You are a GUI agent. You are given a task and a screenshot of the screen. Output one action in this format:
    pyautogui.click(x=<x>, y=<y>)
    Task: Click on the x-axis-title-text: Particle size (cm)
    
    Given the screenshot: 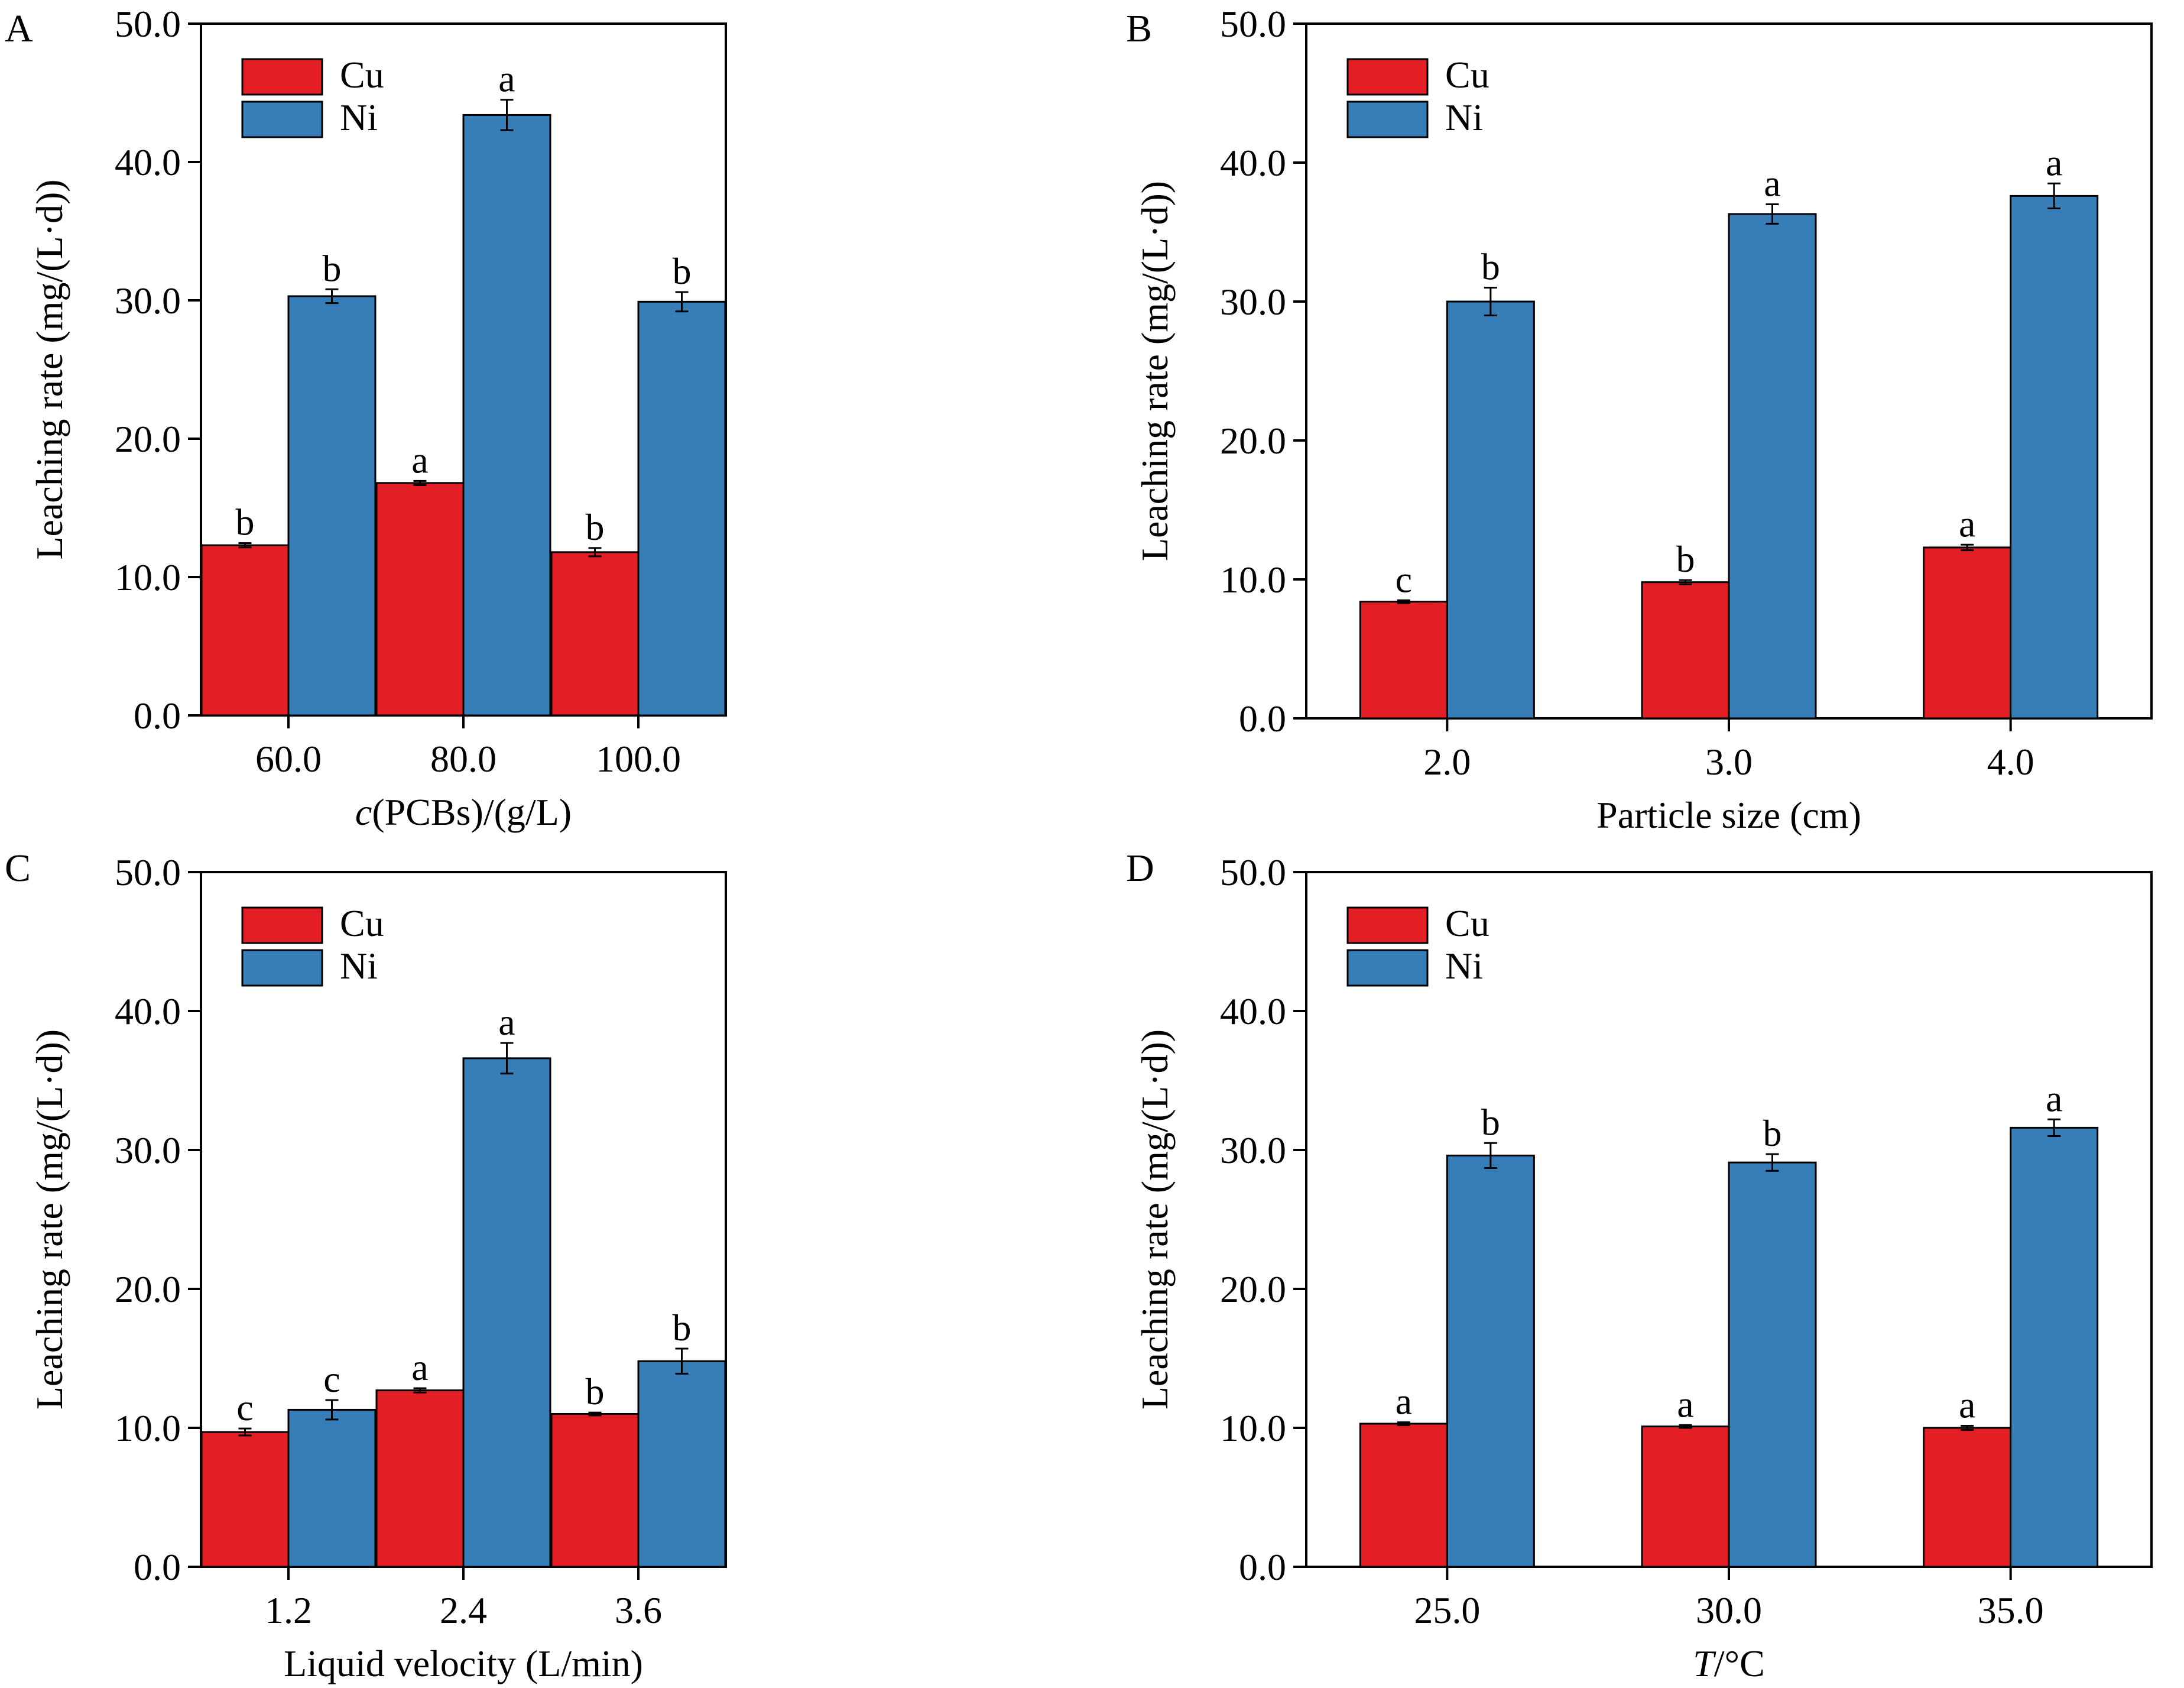 What is the action you would take?
    pyautogui.click(x=1728, y=815)
    